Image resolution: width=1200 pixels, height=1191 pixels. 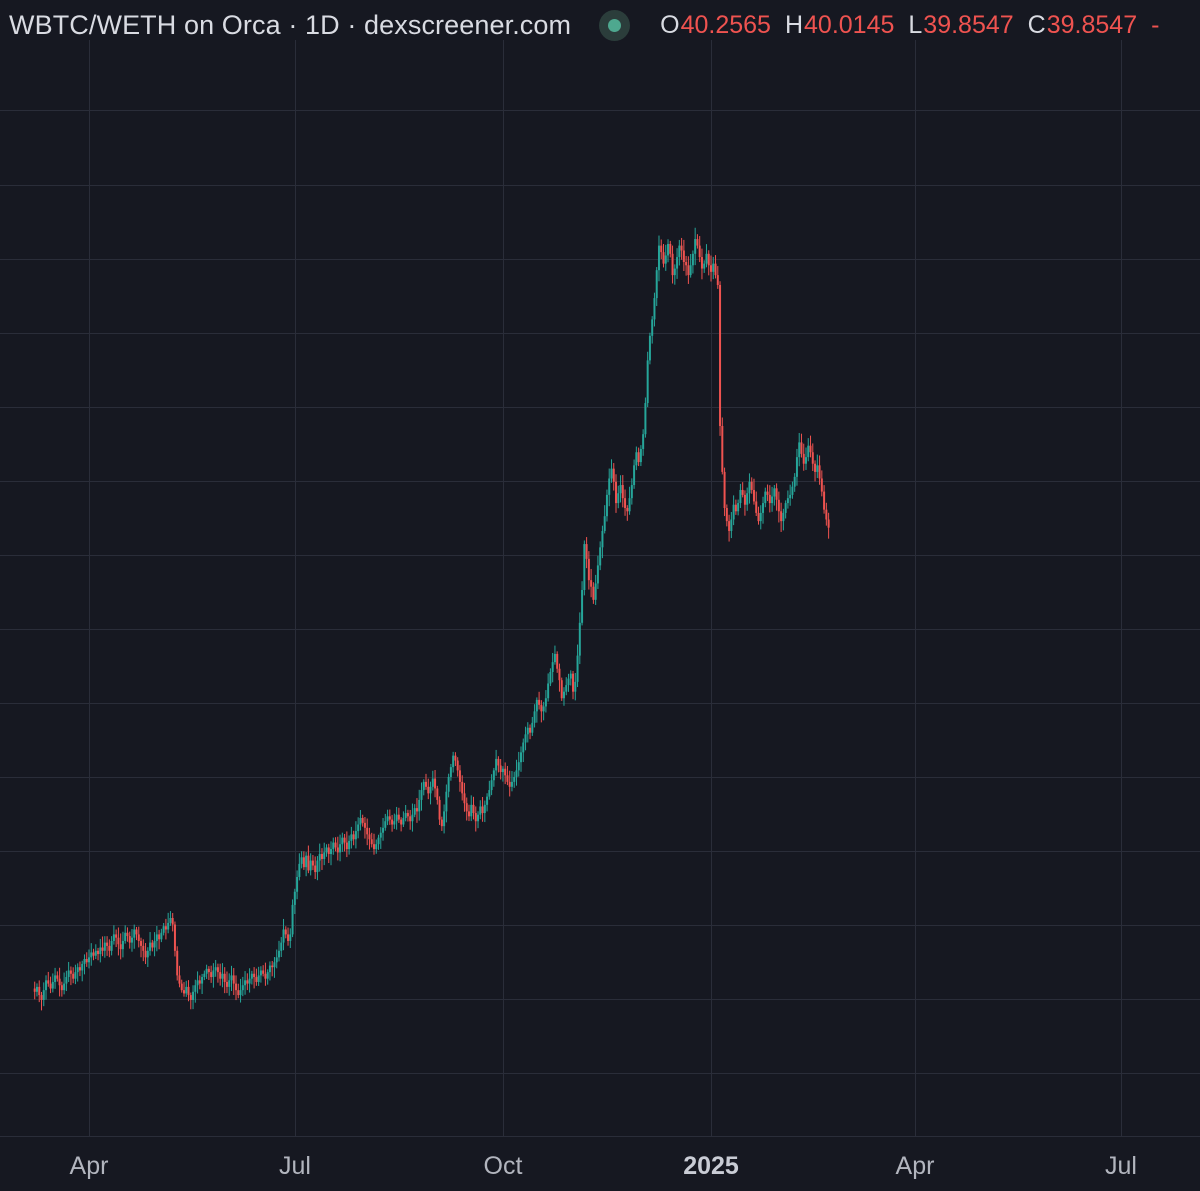 I want to click on chart-title: WBTC/WETH on Orca · 1D · dexscreener.com, so click(x=290, y=24).